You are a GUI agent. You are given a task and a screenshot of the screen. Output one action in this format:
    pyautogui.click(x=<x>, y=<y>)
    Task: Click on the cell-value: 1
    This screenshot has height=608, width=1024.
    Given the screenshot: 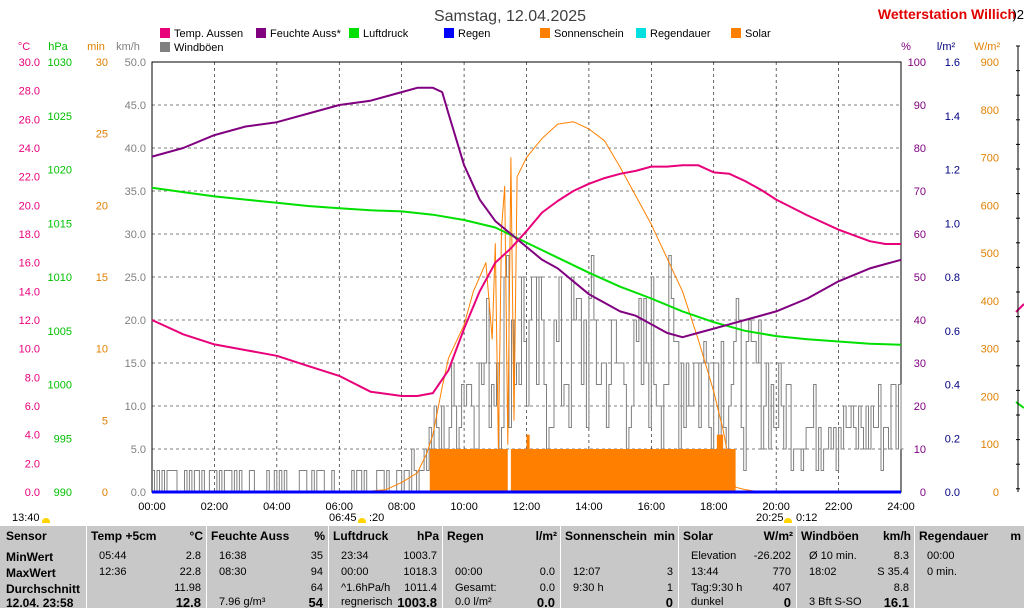 What is the action you would take?
    pyautogui.click(x=669, y=588)
    